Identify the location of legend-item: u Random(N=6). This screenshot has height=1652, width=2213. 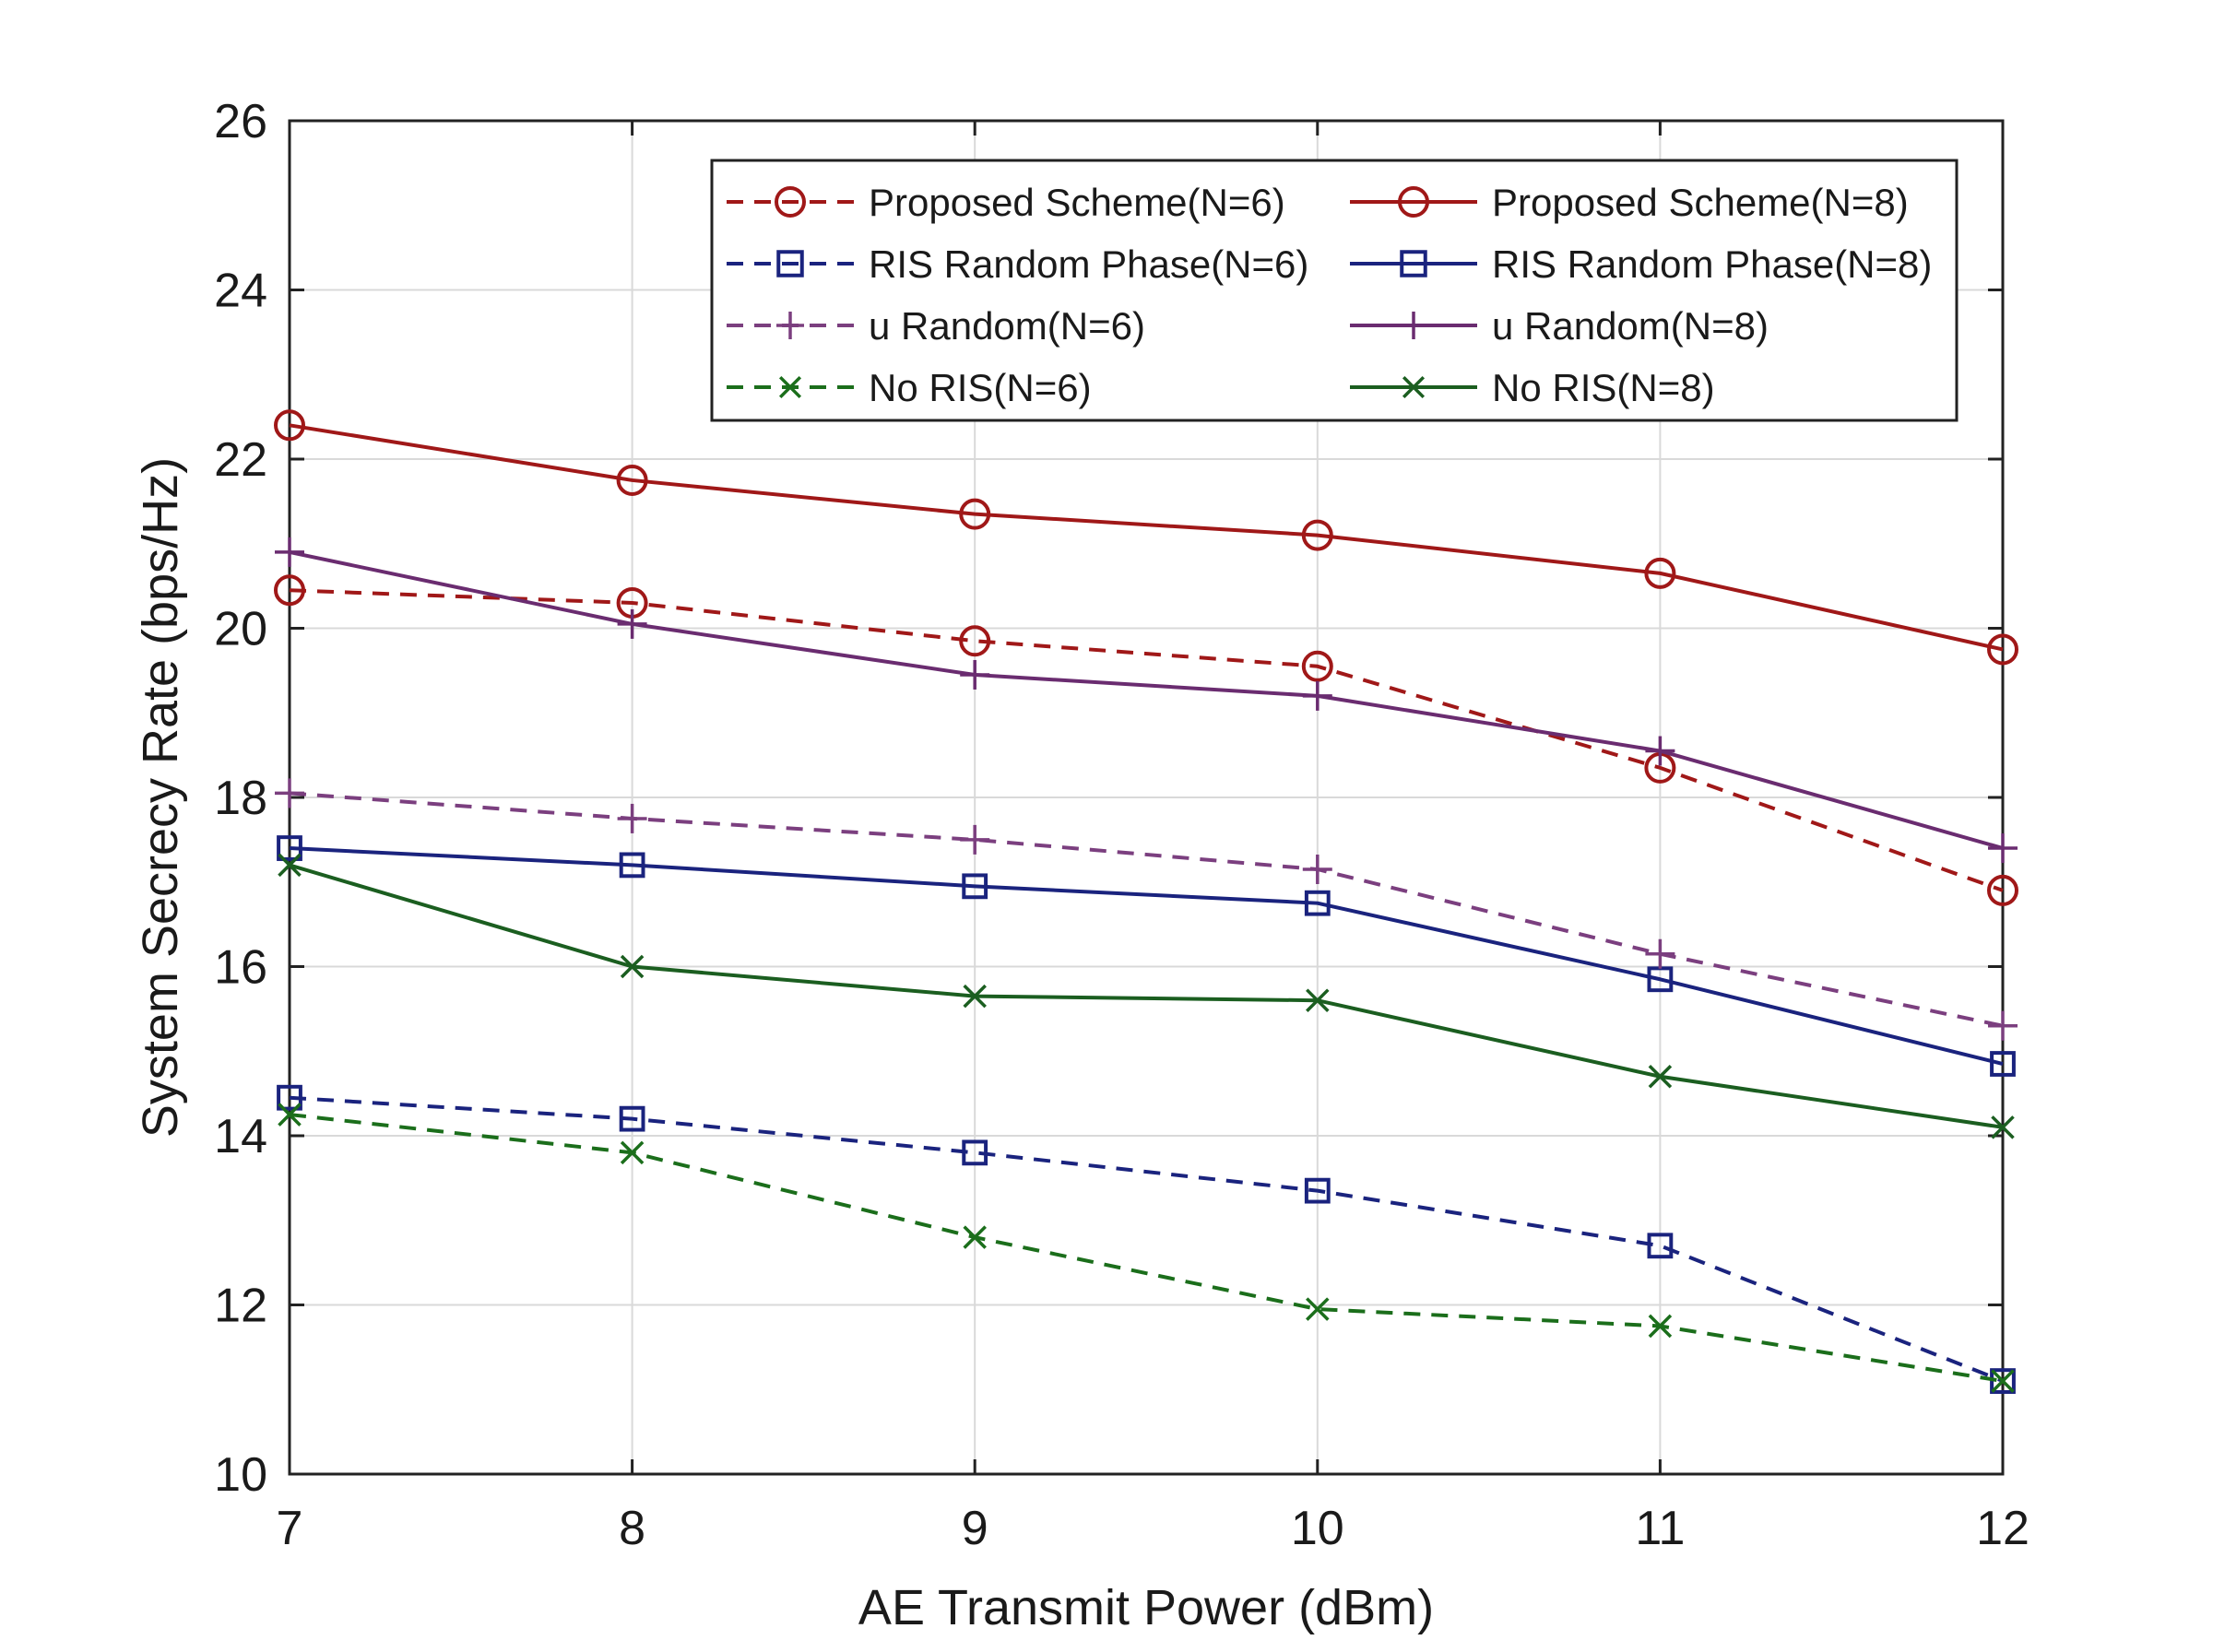
(936, 326).